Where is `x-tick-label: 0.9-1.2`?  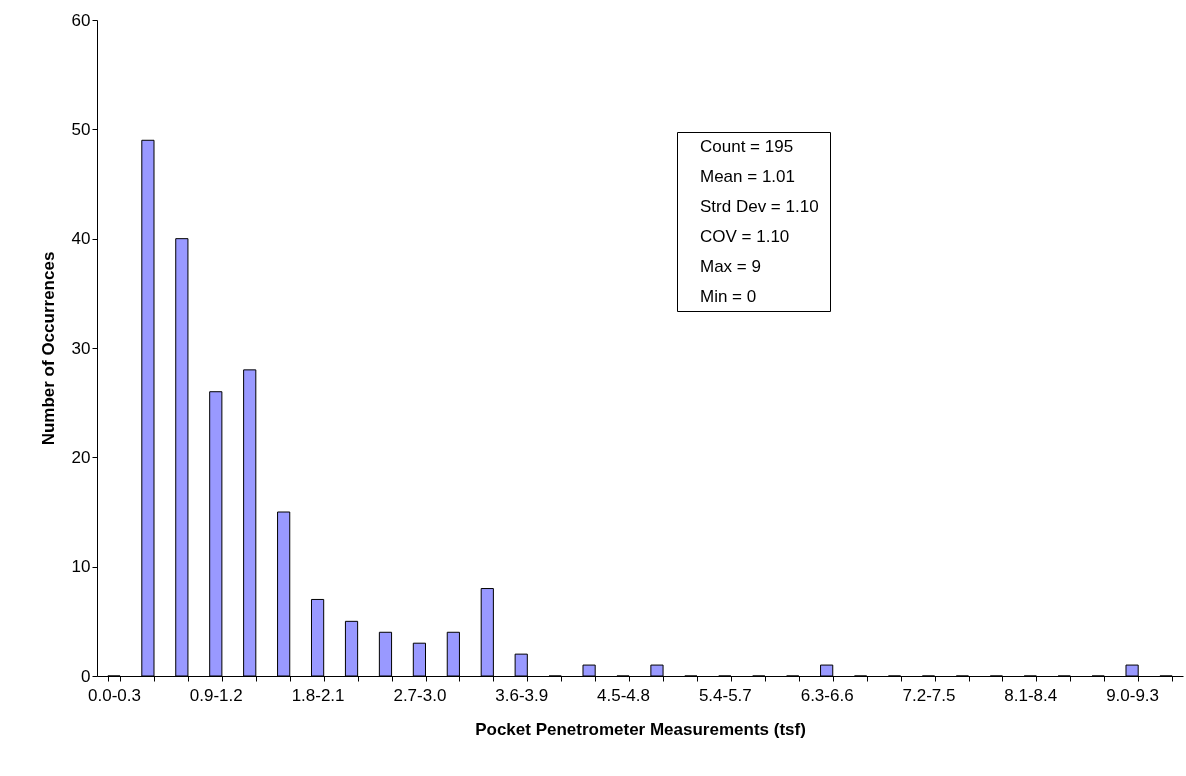
x-tick-label: 0.9-1.2 is located at coordinates (216, 695).